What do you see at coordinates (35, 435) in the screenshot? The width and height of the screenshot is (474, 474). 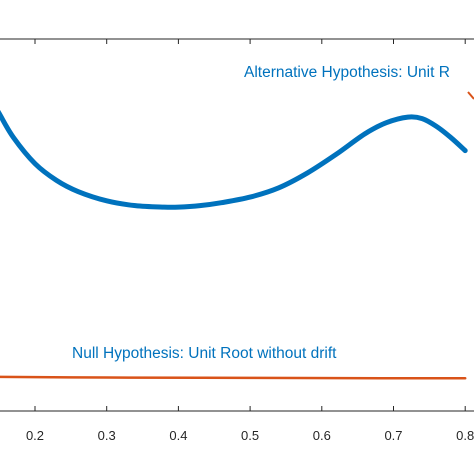 I see `x-tick-label: 0.2` at bounding box center [35, 435].